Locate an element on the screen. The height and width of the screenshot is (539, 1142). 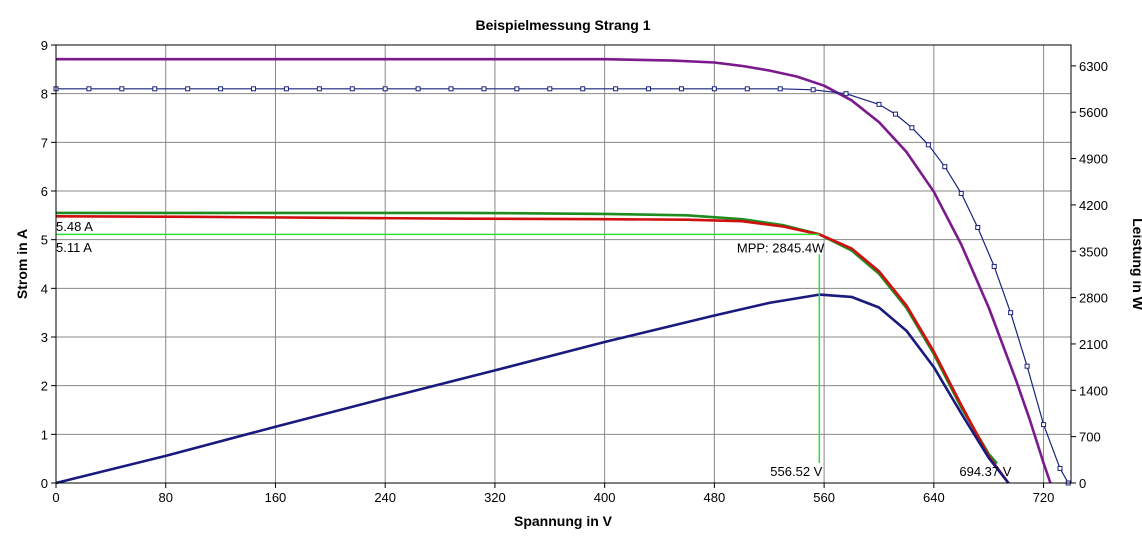
x-tick-labels: 0 80 160 240 320 400 480 560 640 720 is located at coordinates (553, 494).